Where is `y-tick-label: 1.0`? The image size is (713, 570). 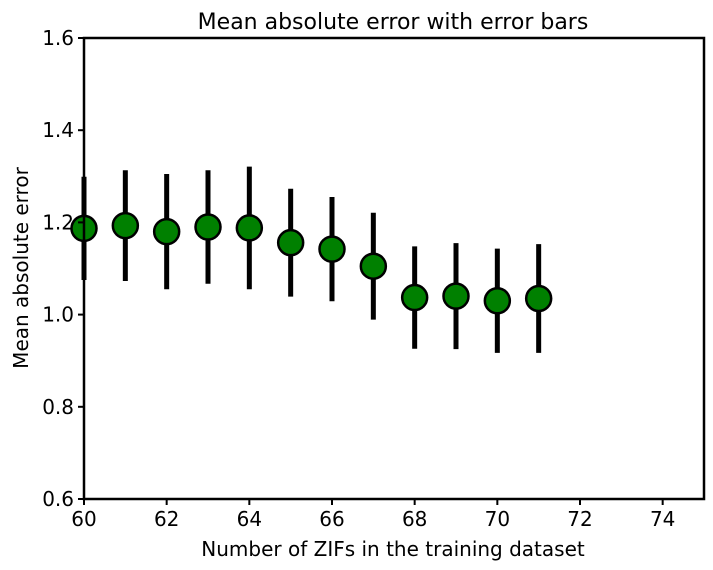 y-tick-label: 1.0 is located at coordinates (58, 315).